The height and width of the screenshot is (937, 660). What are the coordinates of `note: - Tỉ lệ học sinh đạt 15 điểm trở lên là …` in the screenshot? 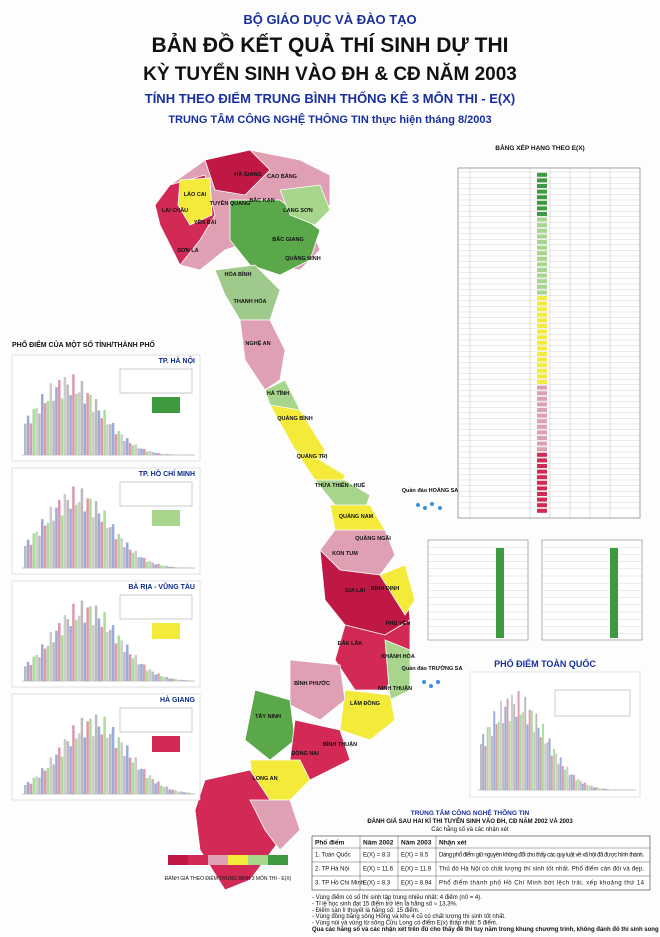 It's located at (385, 903).